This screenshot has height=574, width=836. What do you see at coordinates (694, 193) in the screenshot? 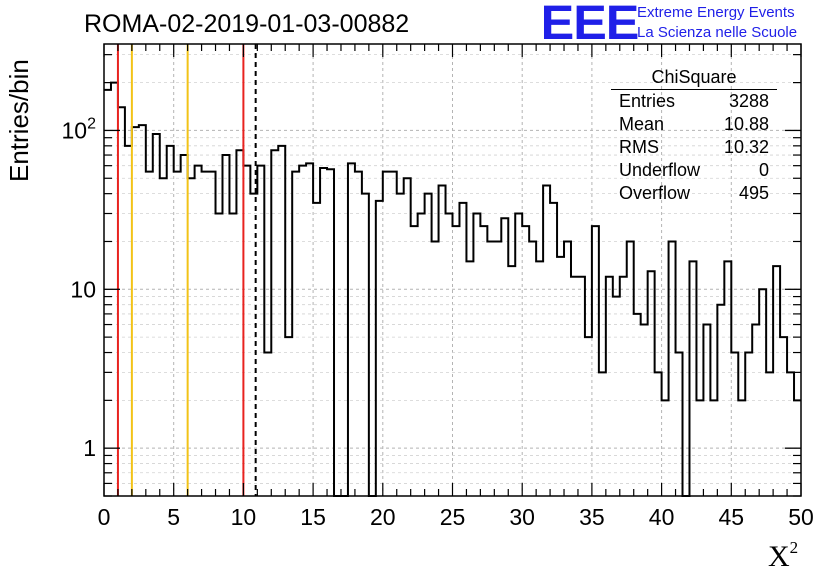
I see `stats-row-overflow: Overflow 495` at bounding box center [694, 193].